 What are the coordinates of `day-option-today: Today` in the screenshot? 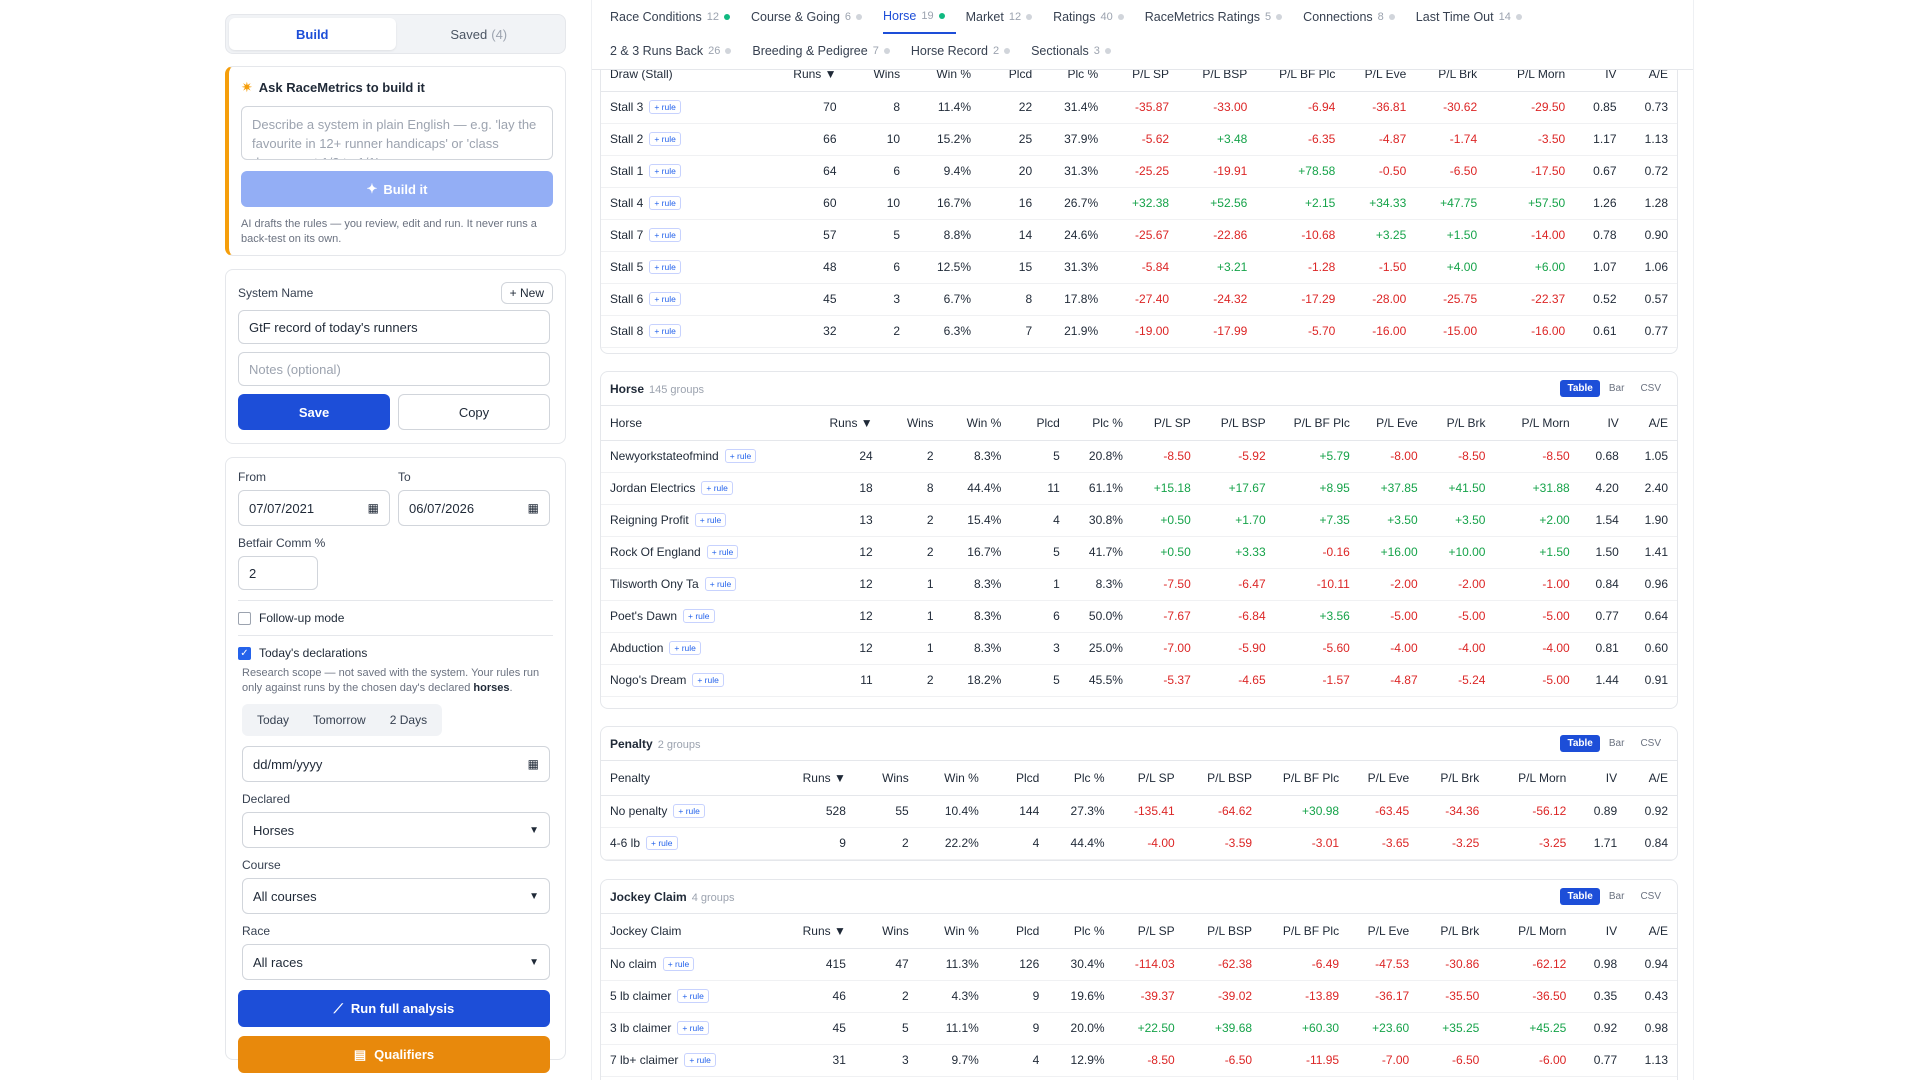 It's located at (273, 720).